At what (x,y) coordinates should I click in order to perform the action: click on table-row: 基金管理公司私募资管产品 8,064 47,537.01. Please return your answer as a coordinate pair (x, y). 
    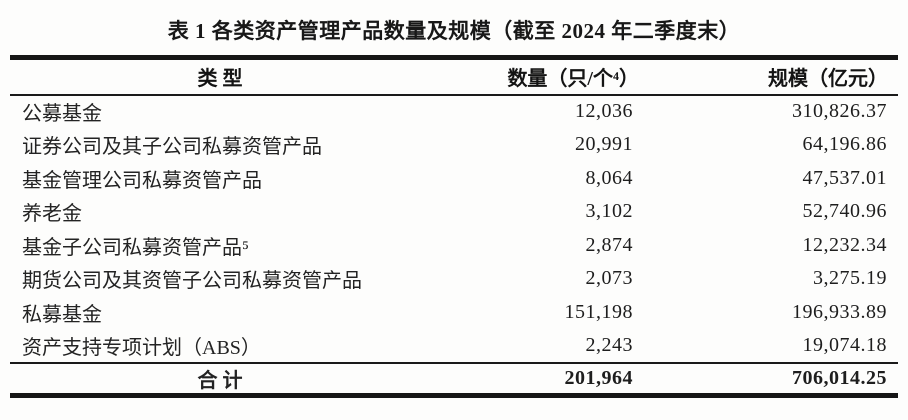
    Looking at the image, I should click on (454, 179).